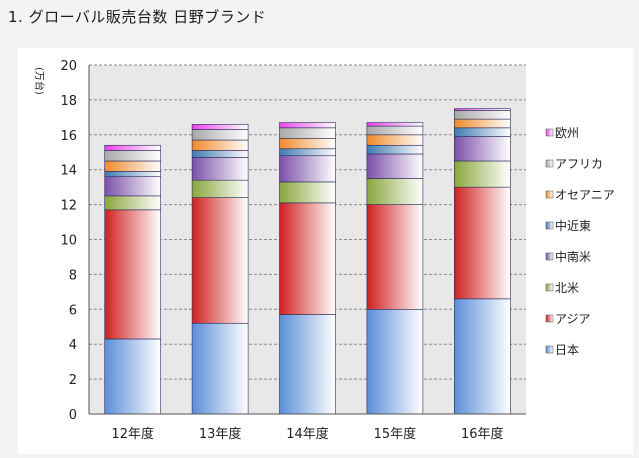  I want to click on y-tick-label: 12, so click(68, 206).